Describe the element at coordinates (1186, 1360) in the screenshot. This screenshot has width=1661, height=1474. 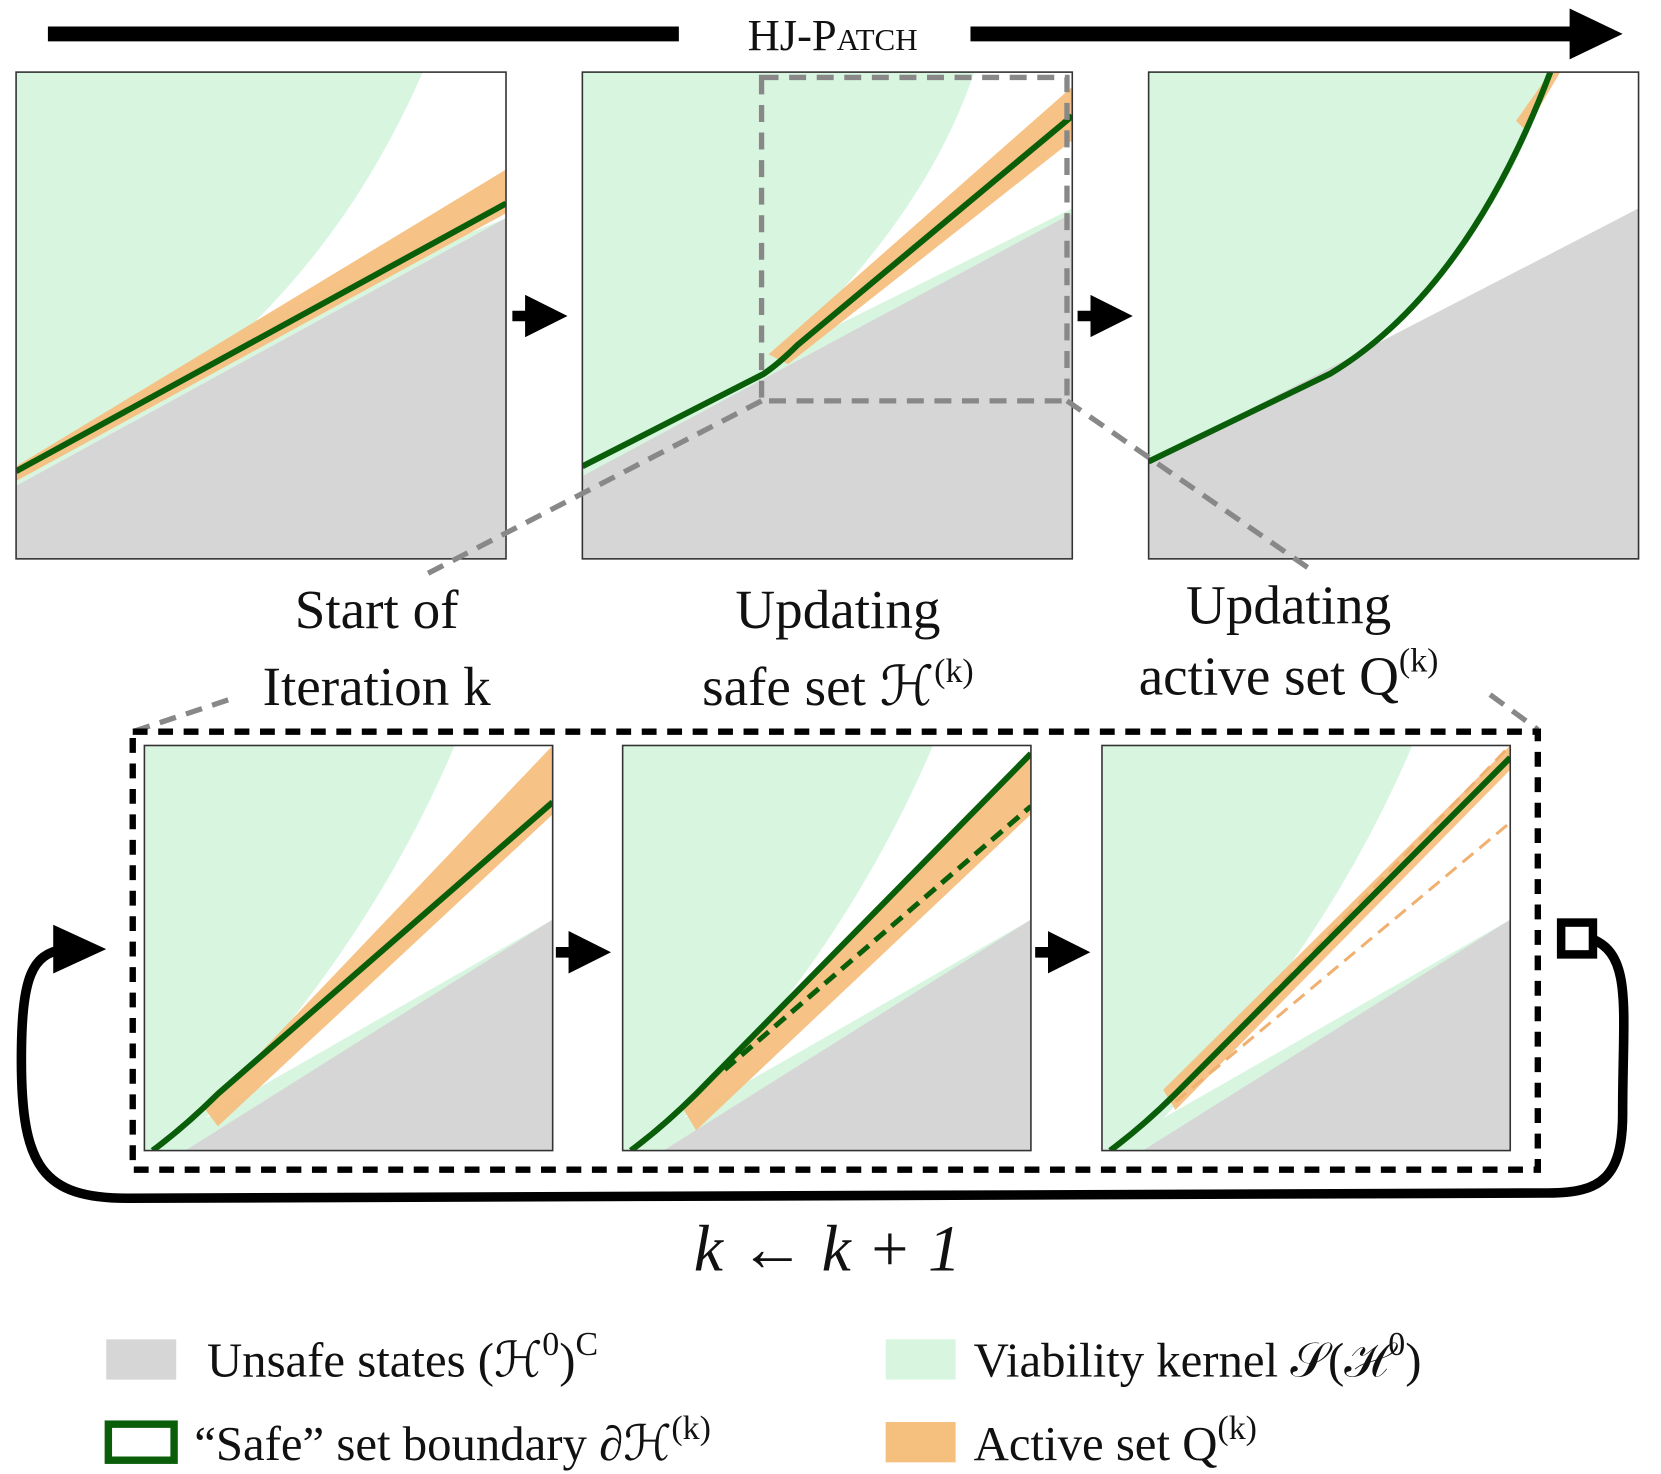
I see `legend-text: Viability kernel 𝒮(ℋ` at that location.